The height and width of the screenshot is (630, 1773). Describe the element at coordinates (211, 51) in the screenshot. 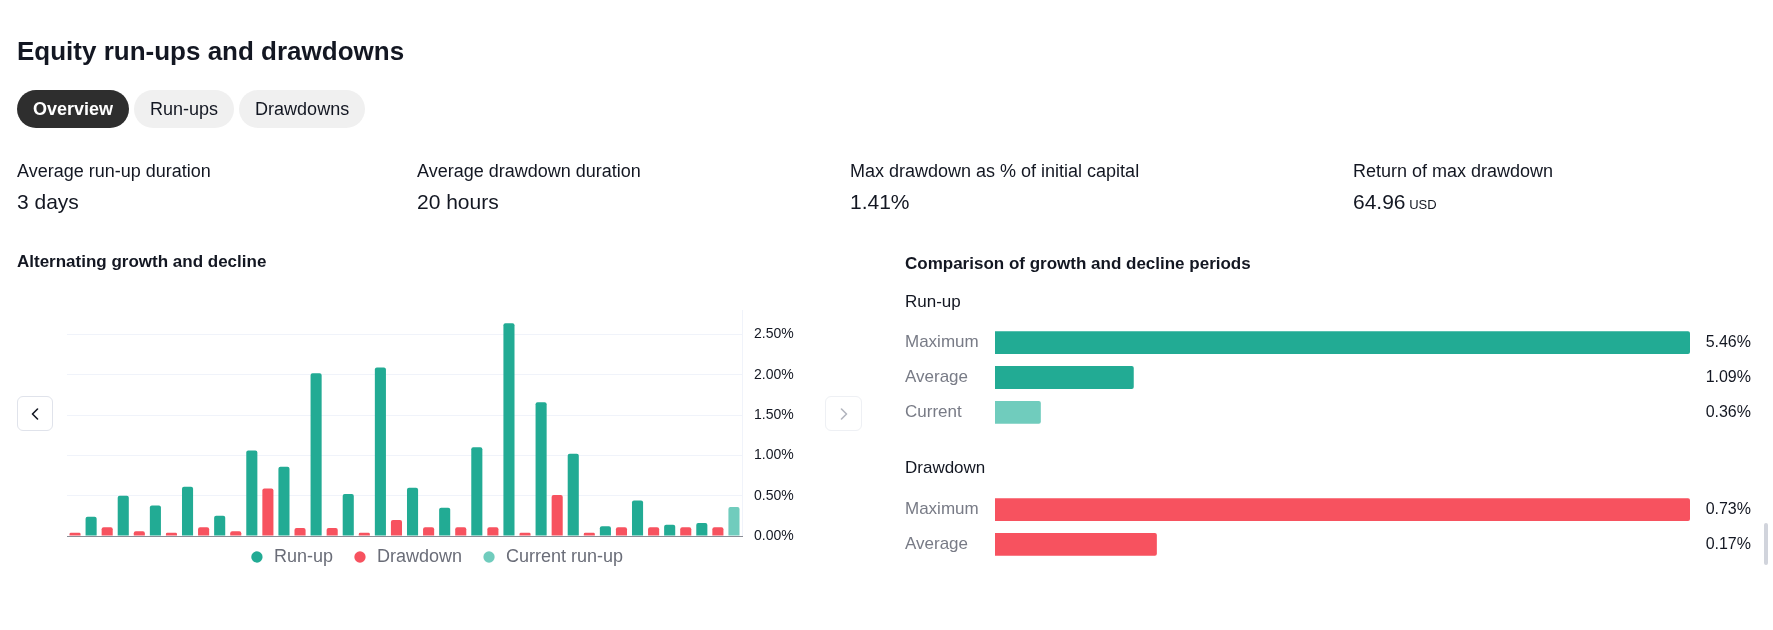

I see `text: Equity run-ups and drawdowns` at that location.